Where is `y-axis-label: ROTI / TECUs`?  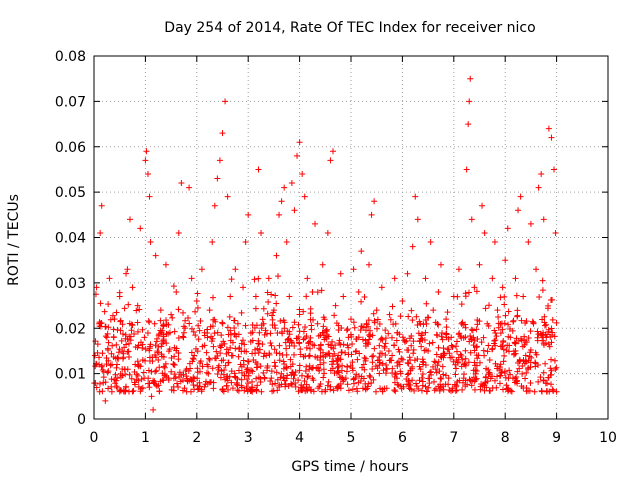
y-axis-label: ROTI / TECUs is located at coordinates (14, 240).